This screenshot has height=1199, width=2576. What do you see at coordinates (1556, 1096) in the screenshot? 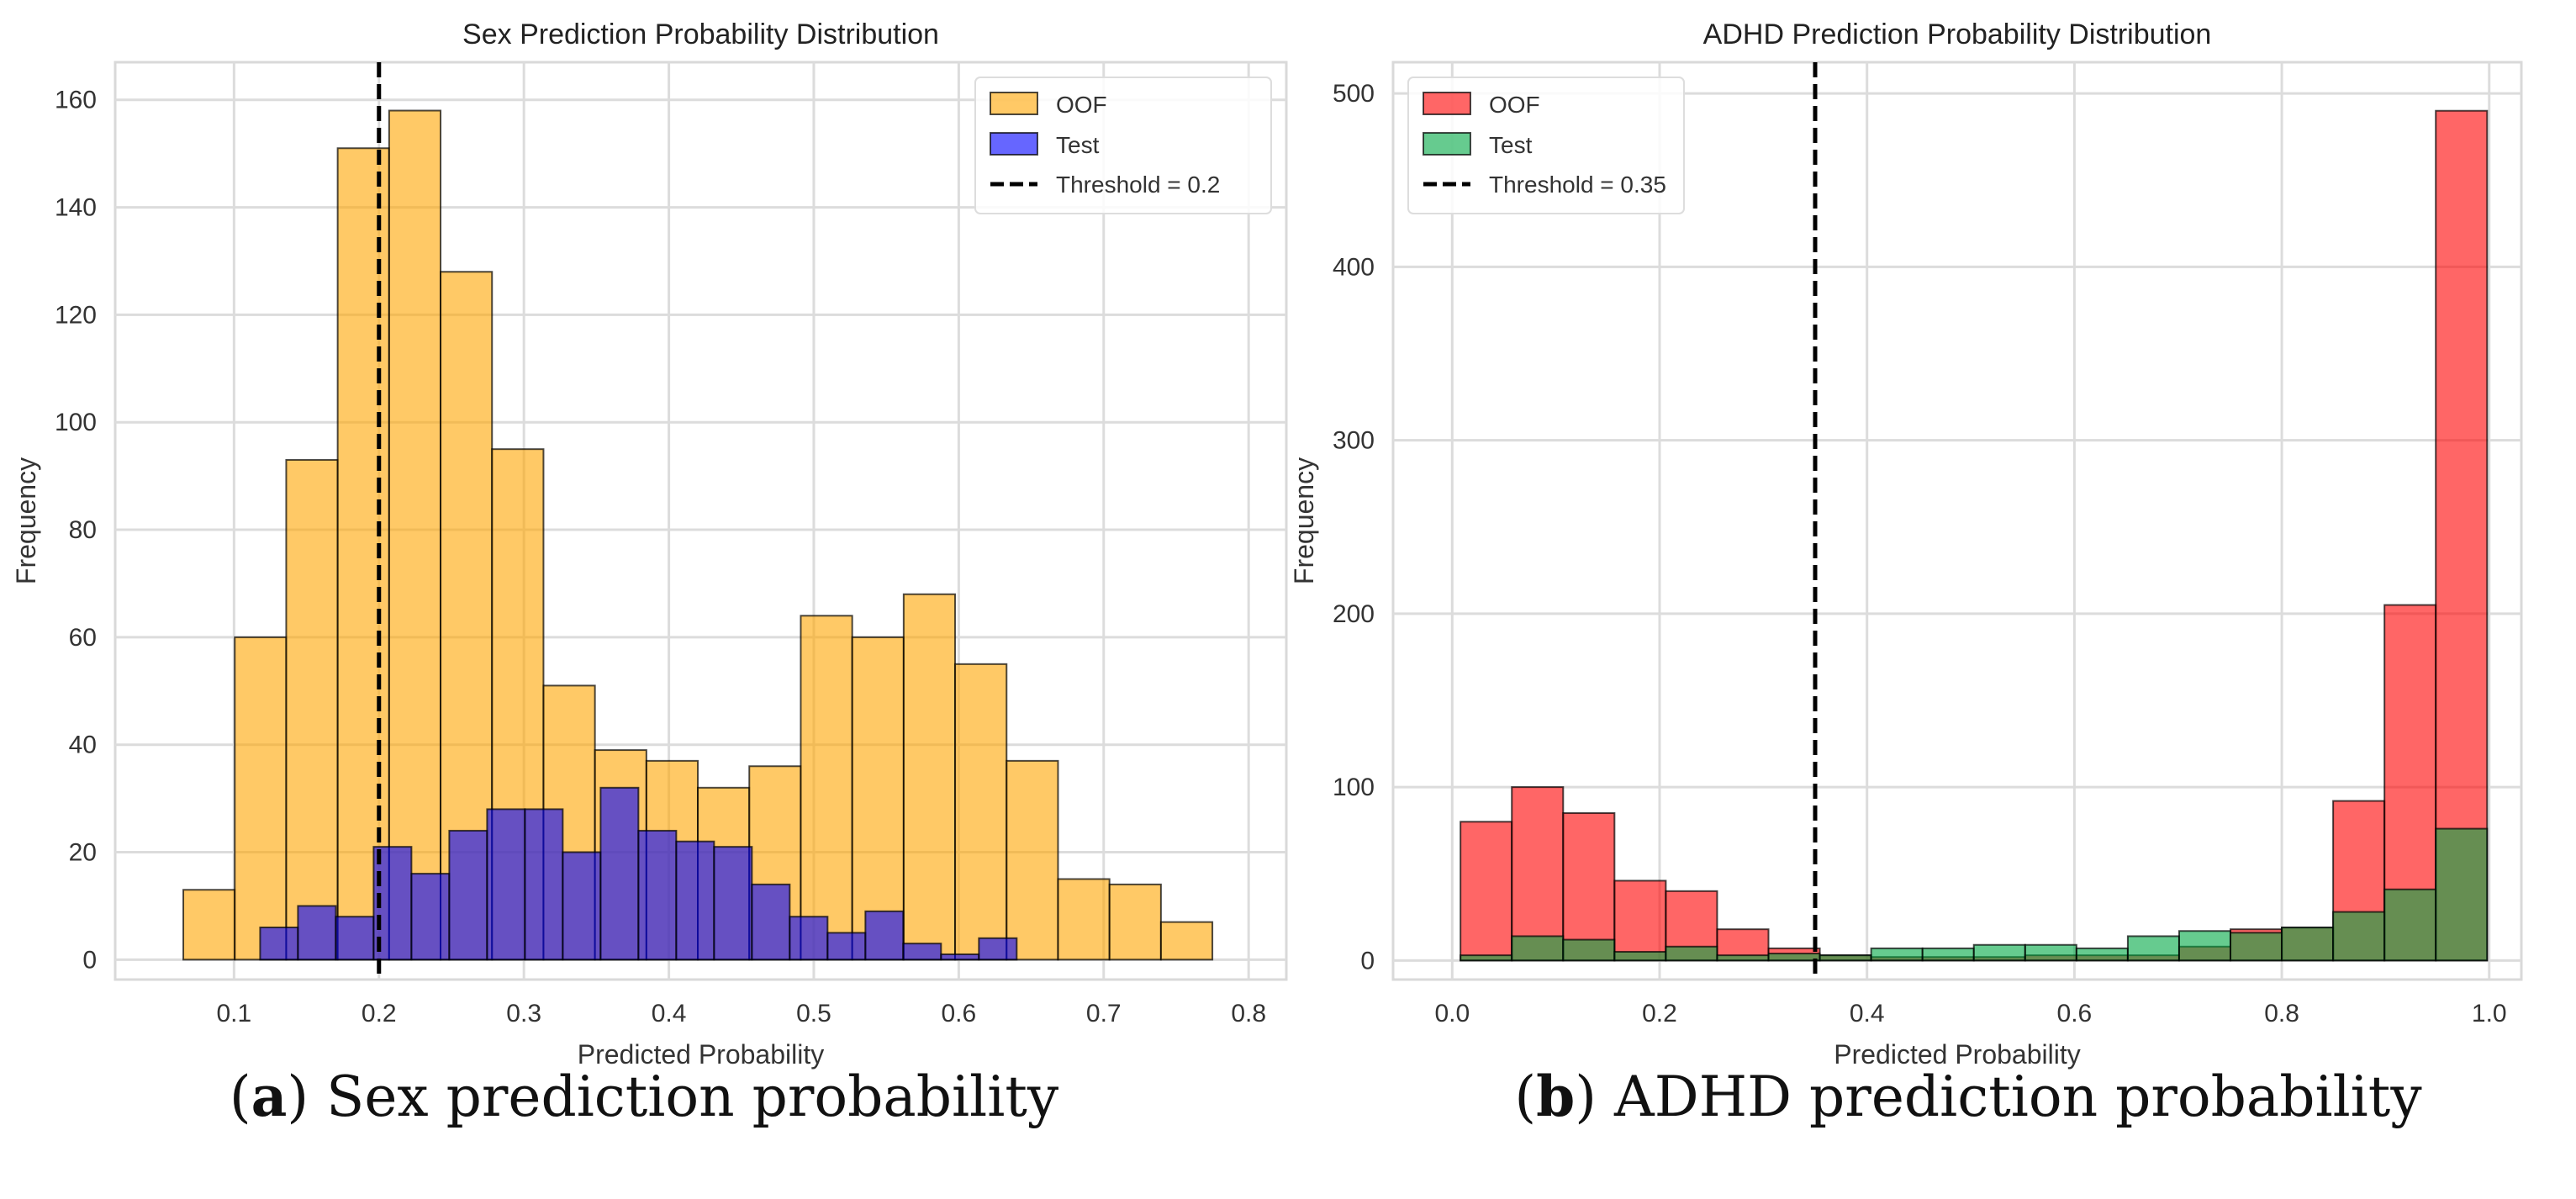
I see `caption-b-letter: b` at bounding box center [1556, 1096].